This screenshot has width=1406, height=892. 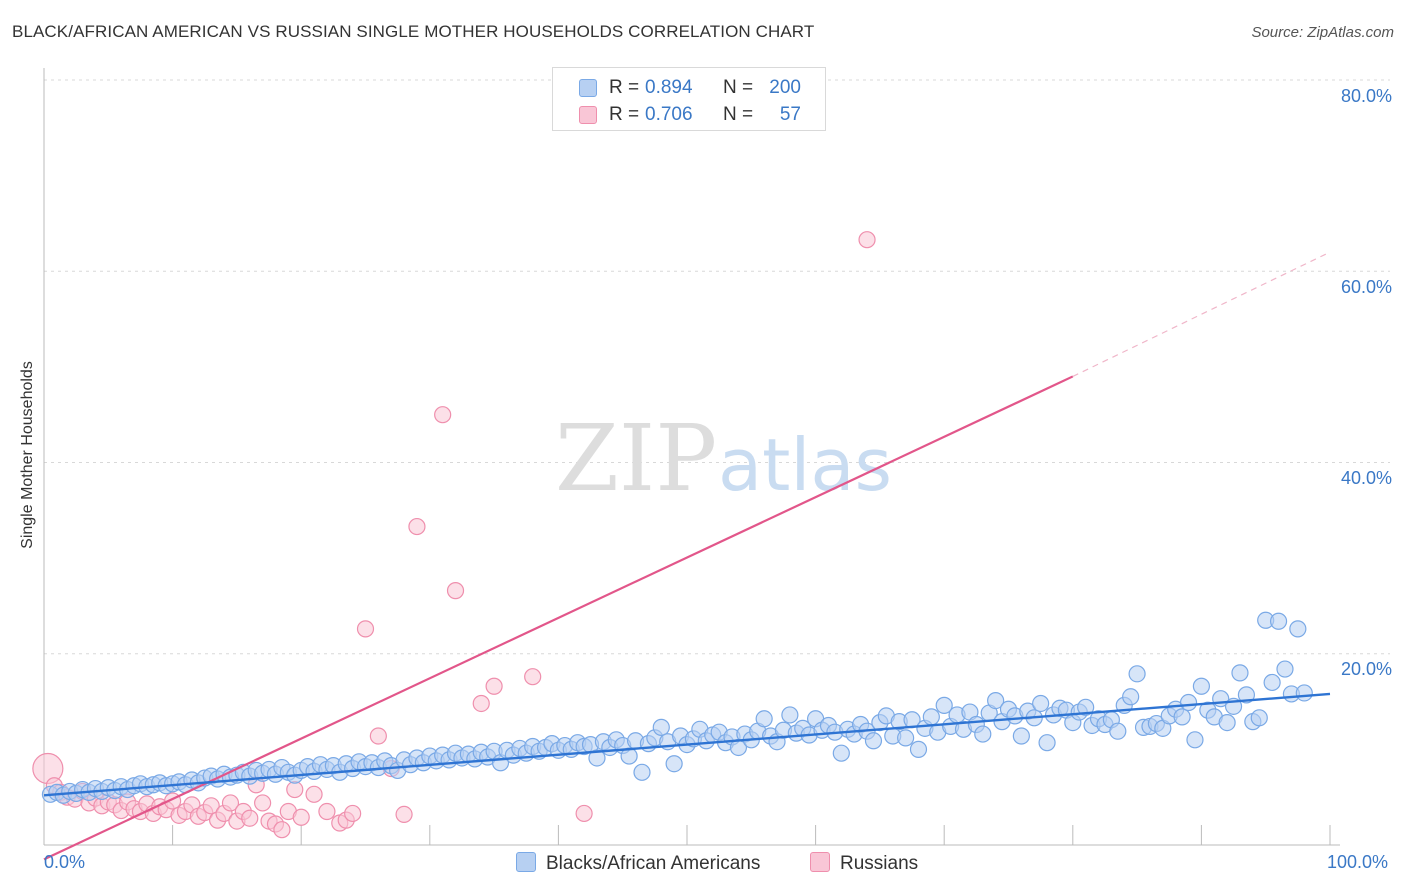 What do you see at coordinates (1322, 32) in the screenshot?
I see `source-label: Source: ZipAtlas.com` at bounding box center [1322, 32].